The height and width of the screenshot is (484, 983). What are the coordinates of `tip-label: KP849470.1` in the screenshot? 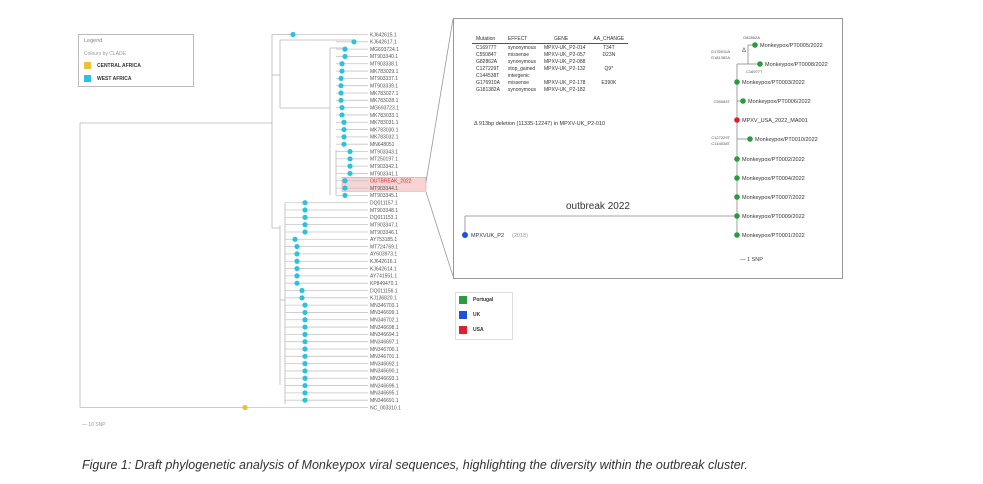 It's located at (384, 284).